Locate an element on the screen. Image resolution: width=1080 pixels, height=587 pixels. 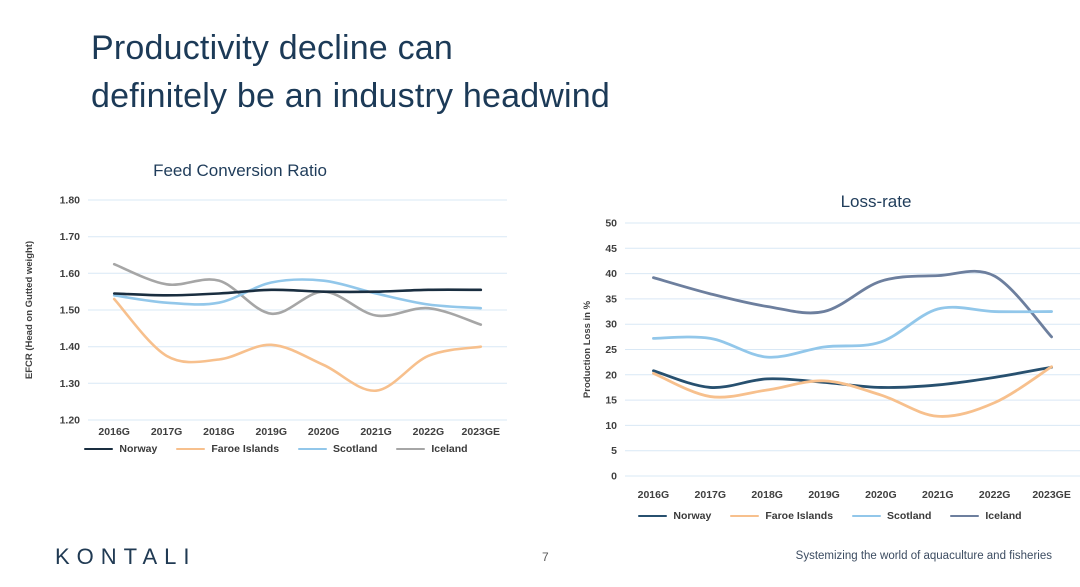
slide-title-line1: Productivity decline can is located at coordinates (272, 48).